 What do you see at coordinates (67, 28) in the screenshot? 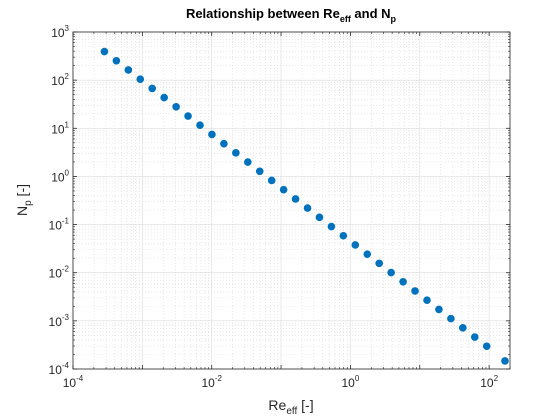
I see `tick-exponent: 3` at bounding box center [67, 28].